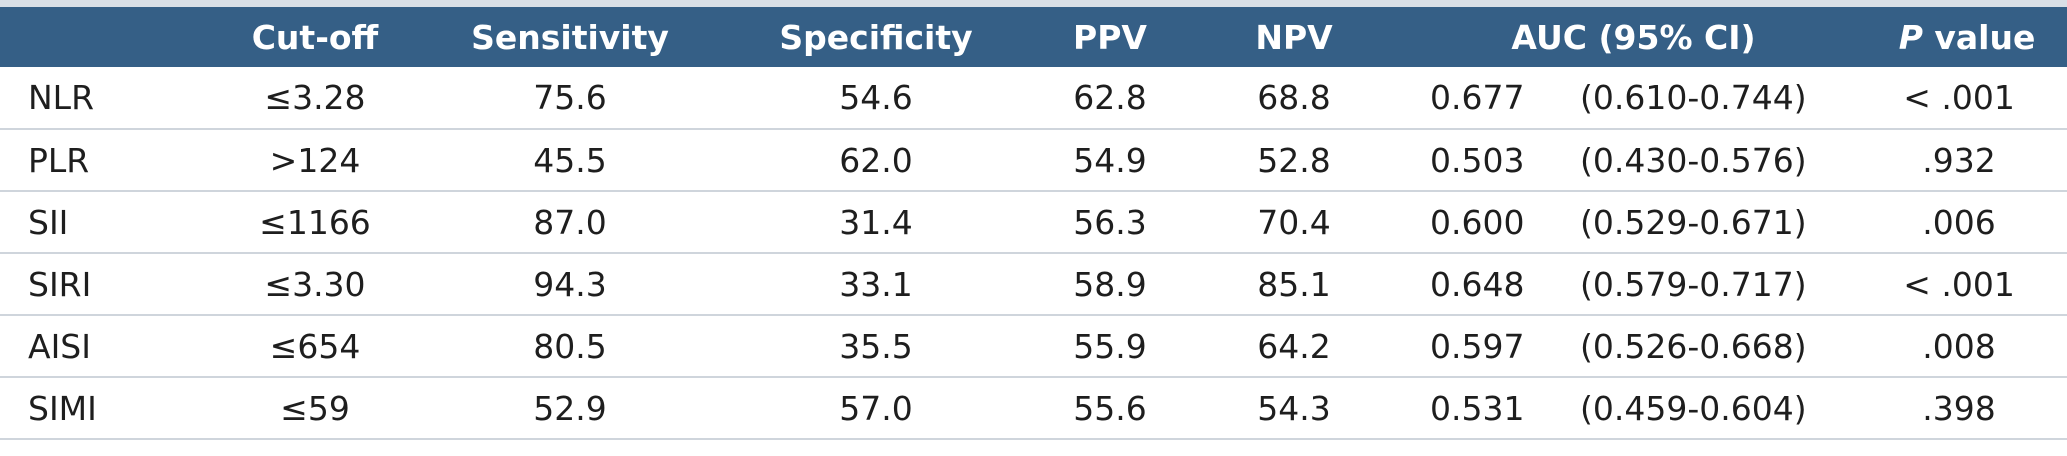  Describe the element at coordinates (1294, 222) in the screenshot. I see `cell-npv: 70.4` at that location.